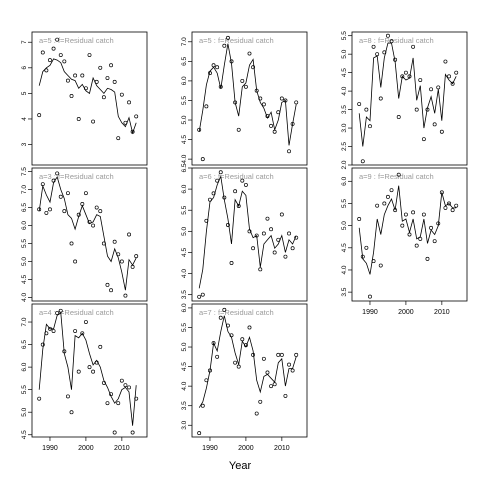 Image resolution: width=480 pixels, height=480 pixels. Describe the element at coordinates (24, 389) in the screenshot. I see `y-tick-label: 5.5` at that location.